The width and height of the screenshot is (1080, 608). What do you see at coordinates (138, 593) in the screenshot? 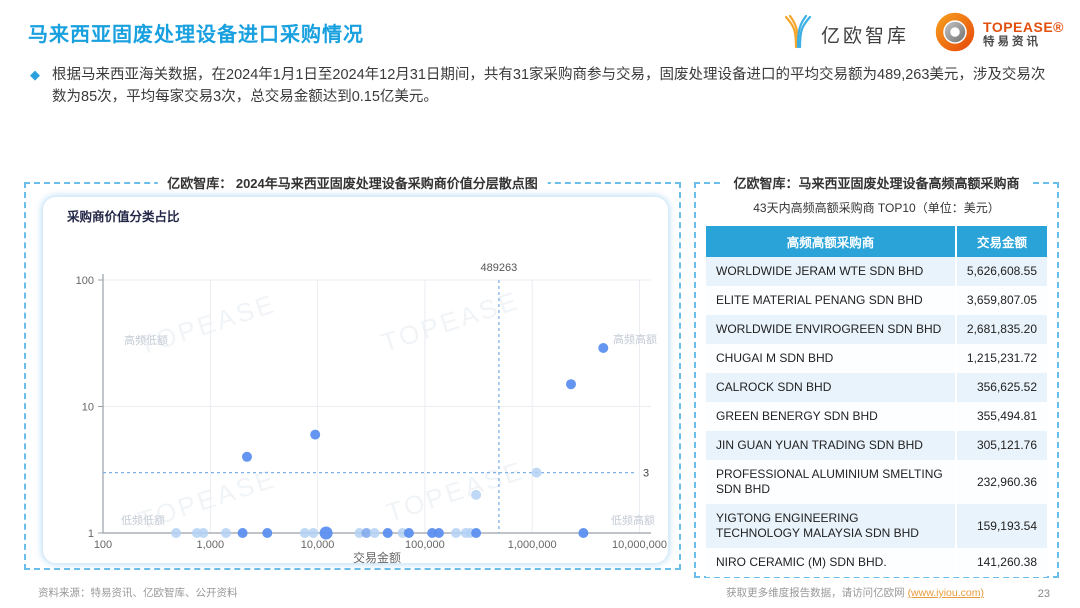
I see `footer-source: 资料来源：特易资讯、亿欧智库、公开资料` at bounding box center [138, 593].